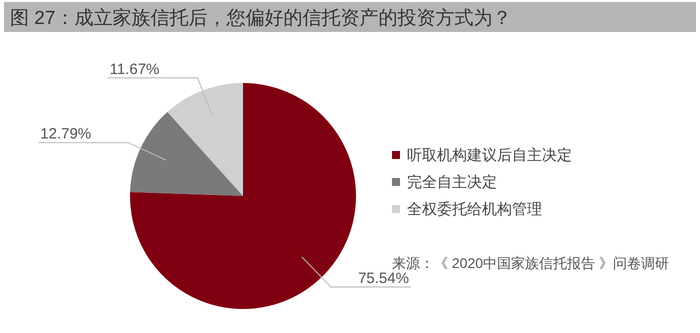 The image size is (700, 333). Describe the element at coordinates (383, 278) in the screenshot. I see `data-label: 75.54%` at that location.